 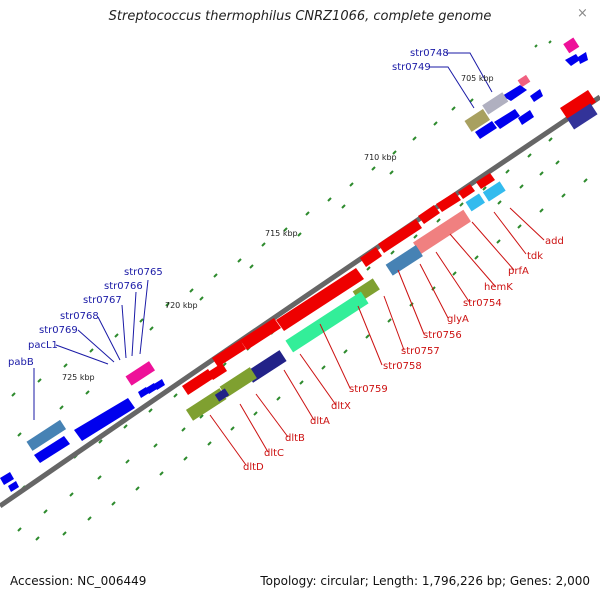 I want to click on kbp-label-720: 720 kbp, so click(x=181, y=305).